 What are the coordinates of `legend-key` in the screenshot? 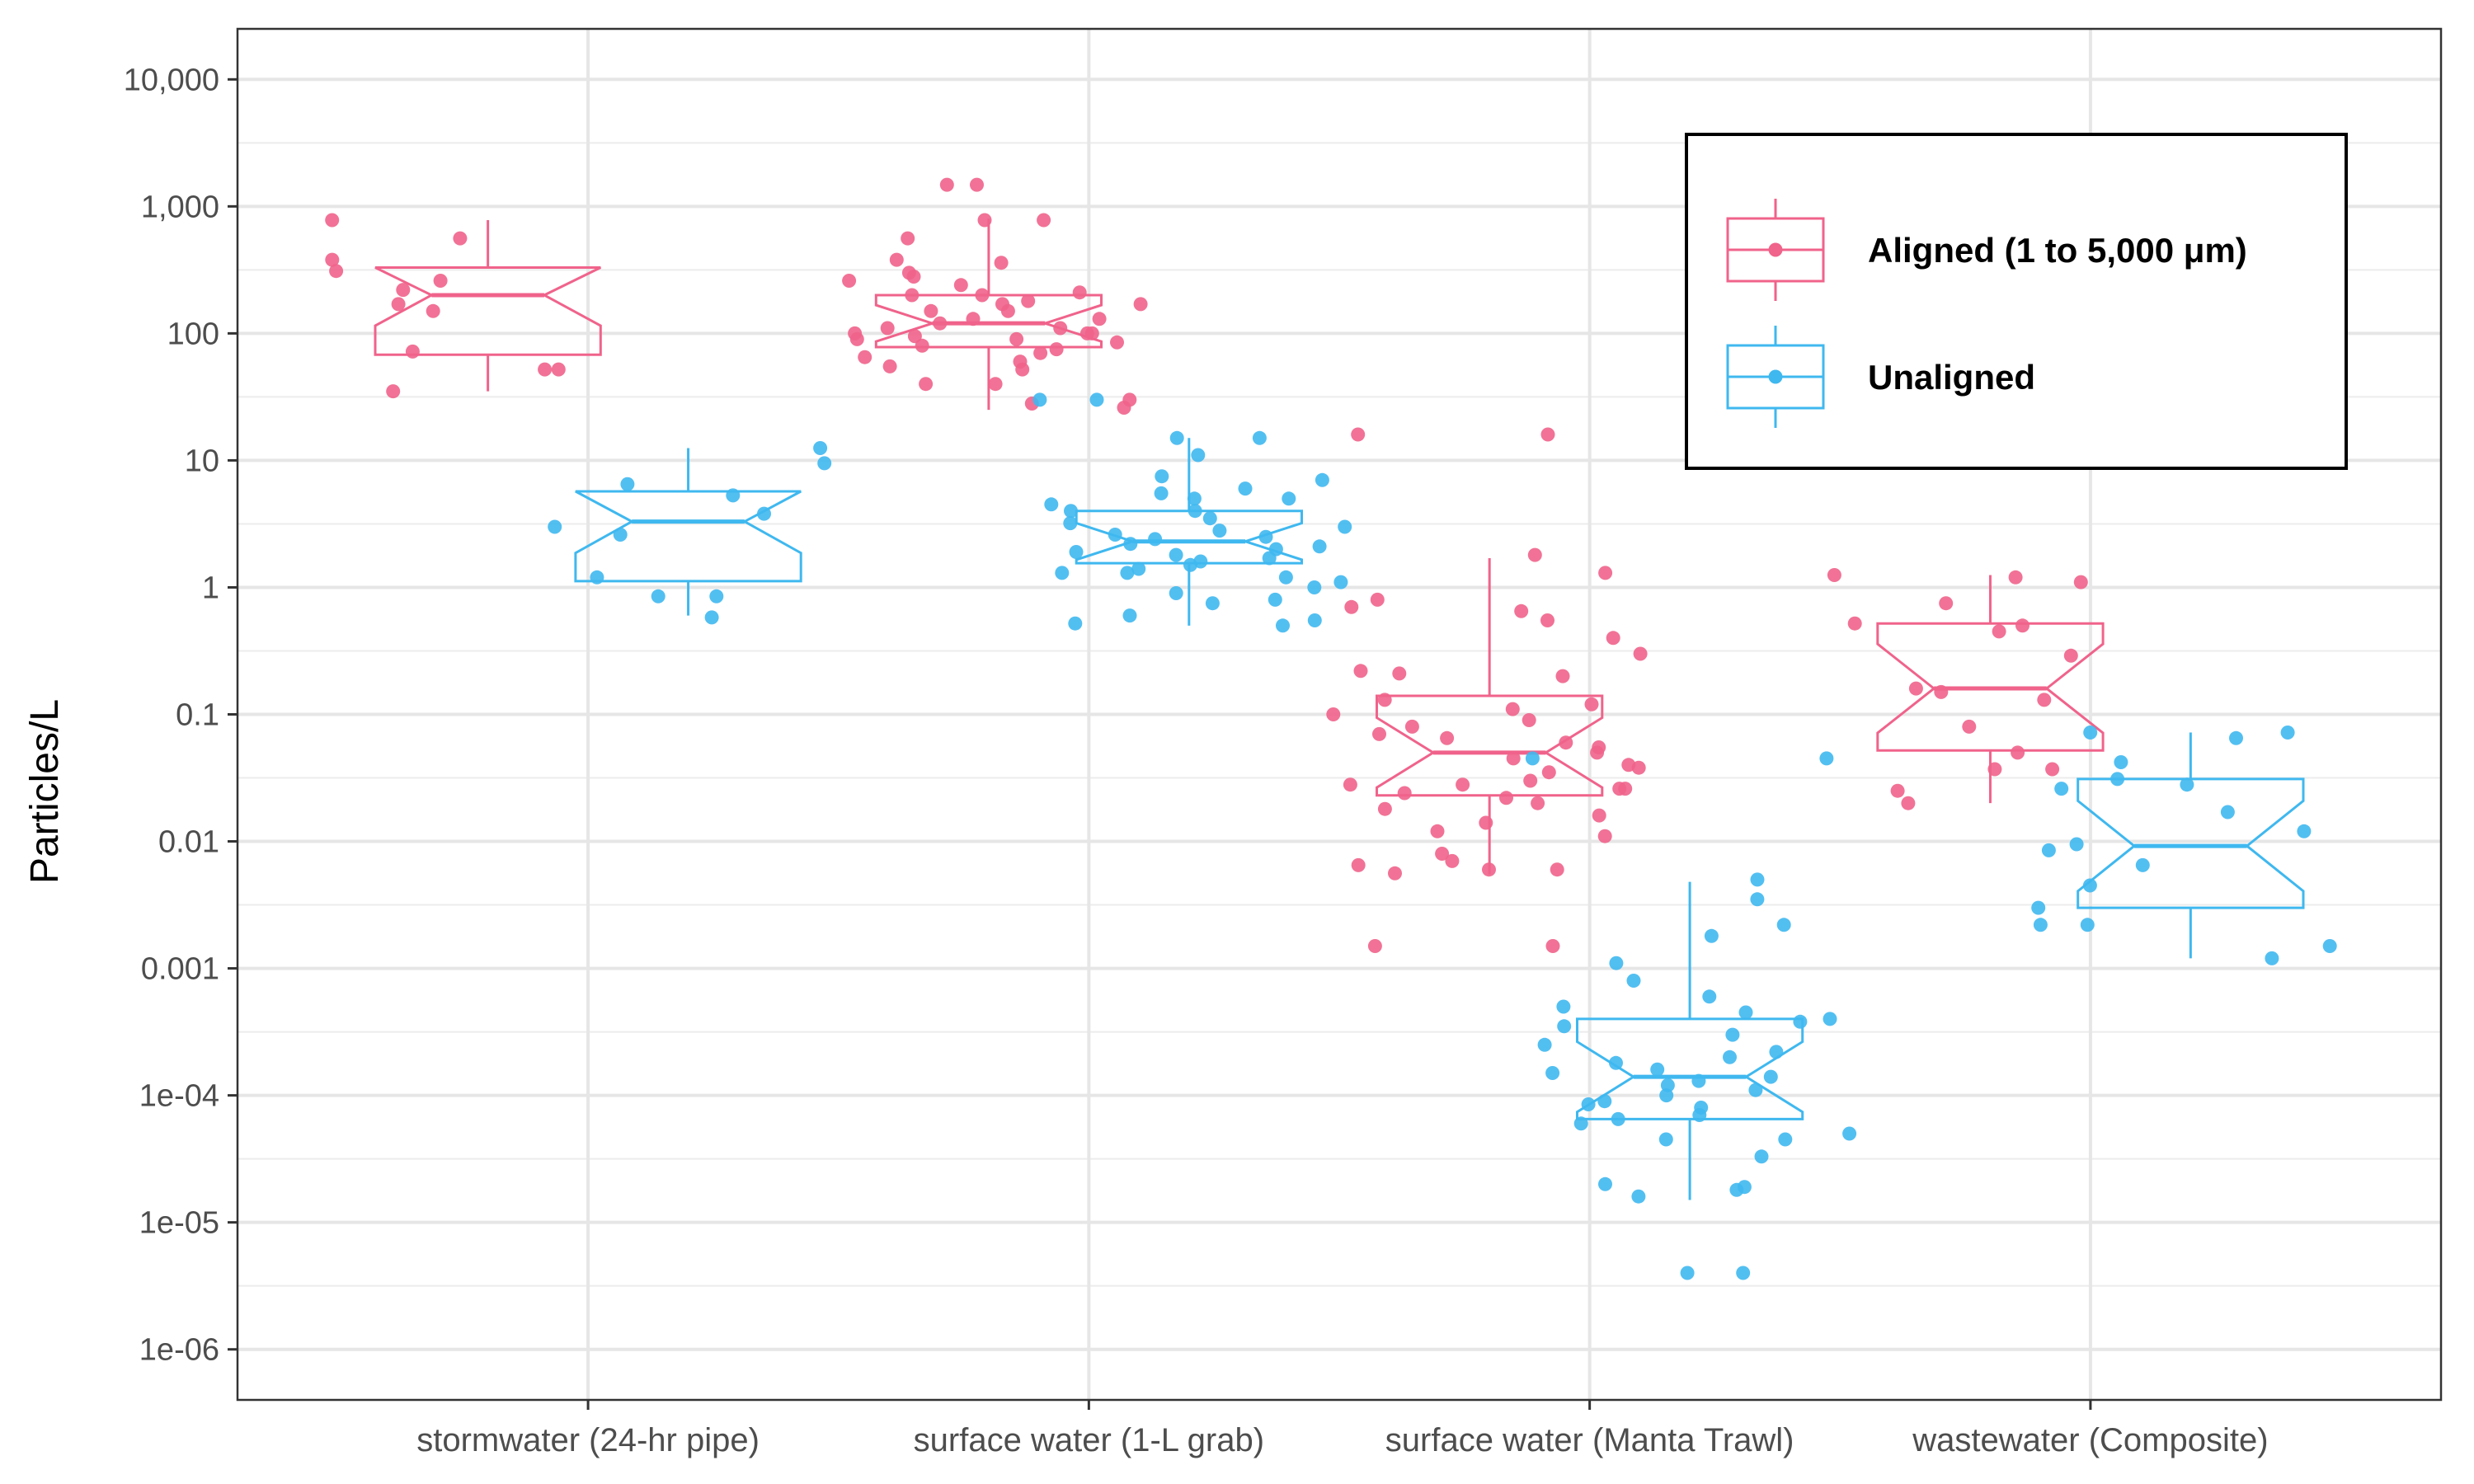 It's located at (1775, 377).